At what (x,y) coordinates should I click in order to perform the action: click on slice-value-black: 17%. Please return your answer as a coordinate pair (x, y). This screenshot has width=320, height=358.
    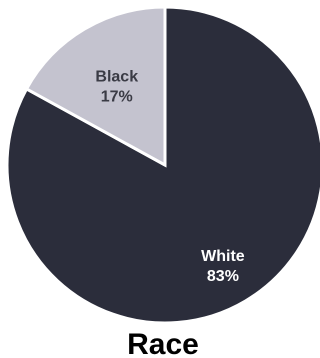
    Looking at the image, I should click on (117, 96).